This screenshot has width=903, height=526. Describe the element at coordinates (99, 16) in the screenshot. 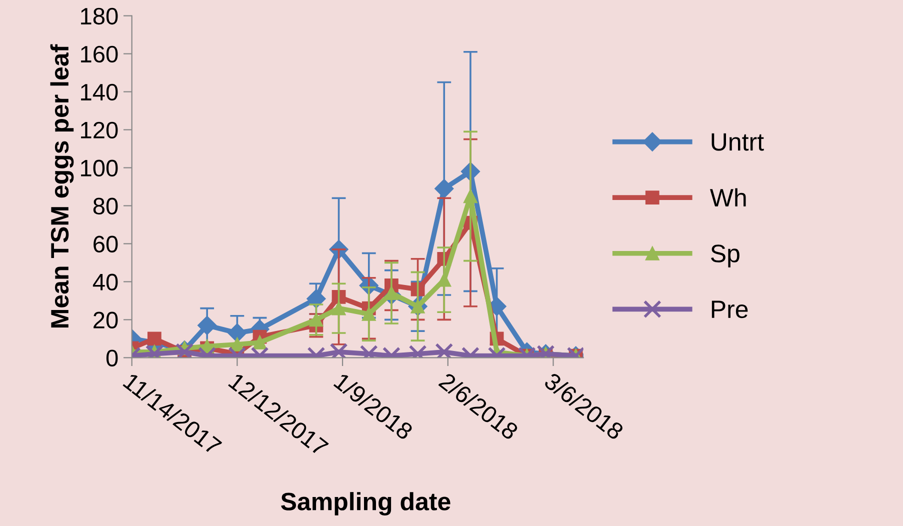

I see `y-tick-label: 180` at that location.